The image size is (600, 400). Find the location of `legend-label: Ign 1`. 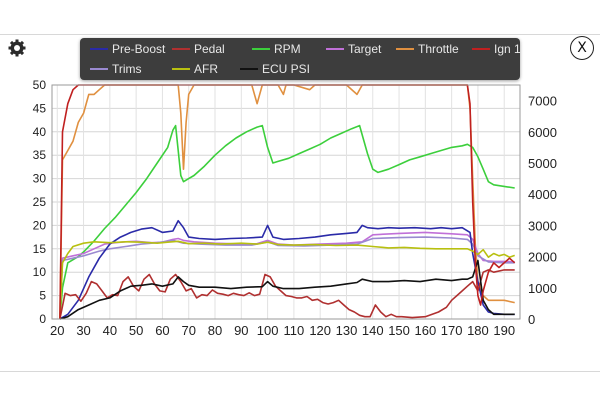

legend-label: Ign 1 is located at coordinates (507, 49).